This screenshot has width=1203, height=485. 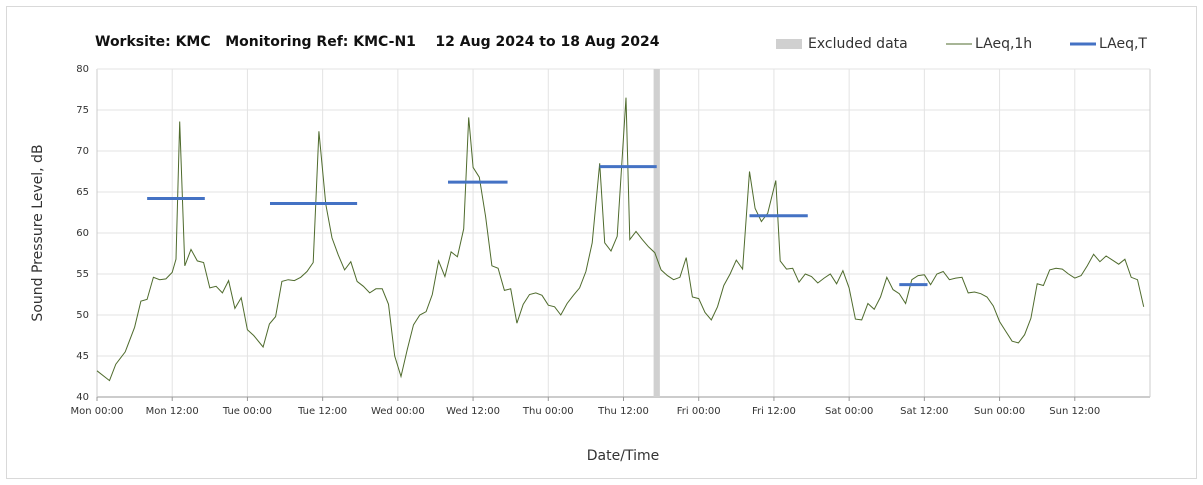 What do you see at coordinates (656, 233) in the screenshot?
I see `excluded-band` at bounding box center [656, 233].